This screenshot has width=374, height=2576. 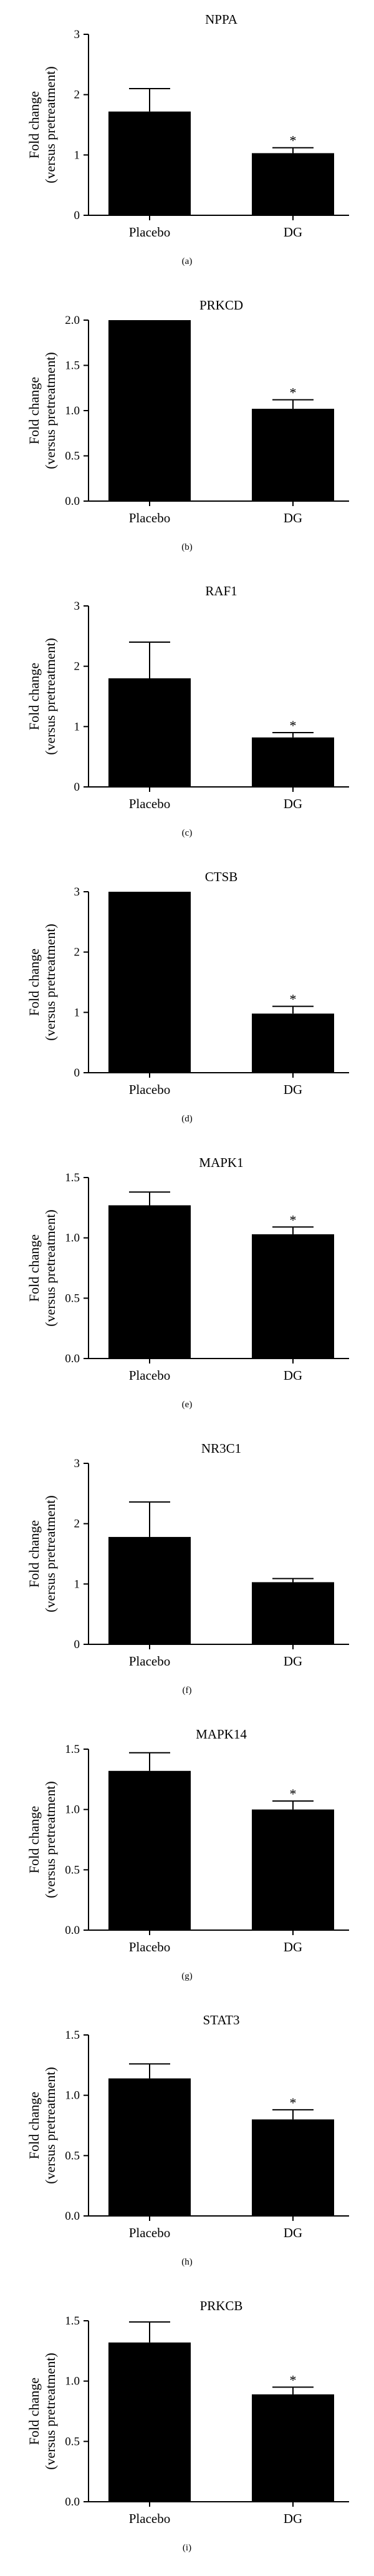 I want to click on panel-caption: (a), so click(x=187, y=261).